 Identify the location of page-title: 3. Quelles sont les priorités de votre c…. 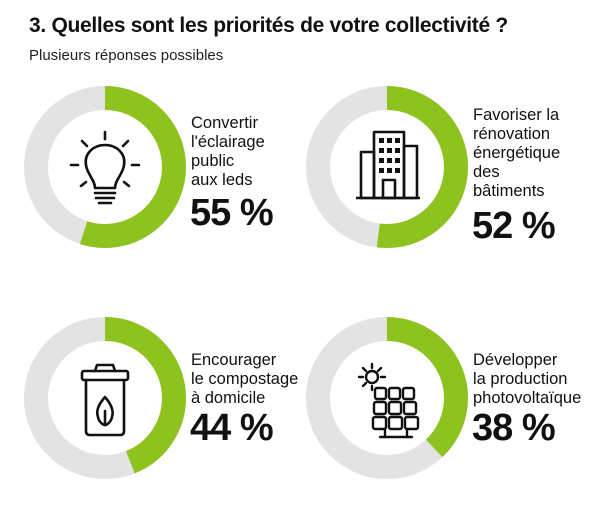
(268, 25).